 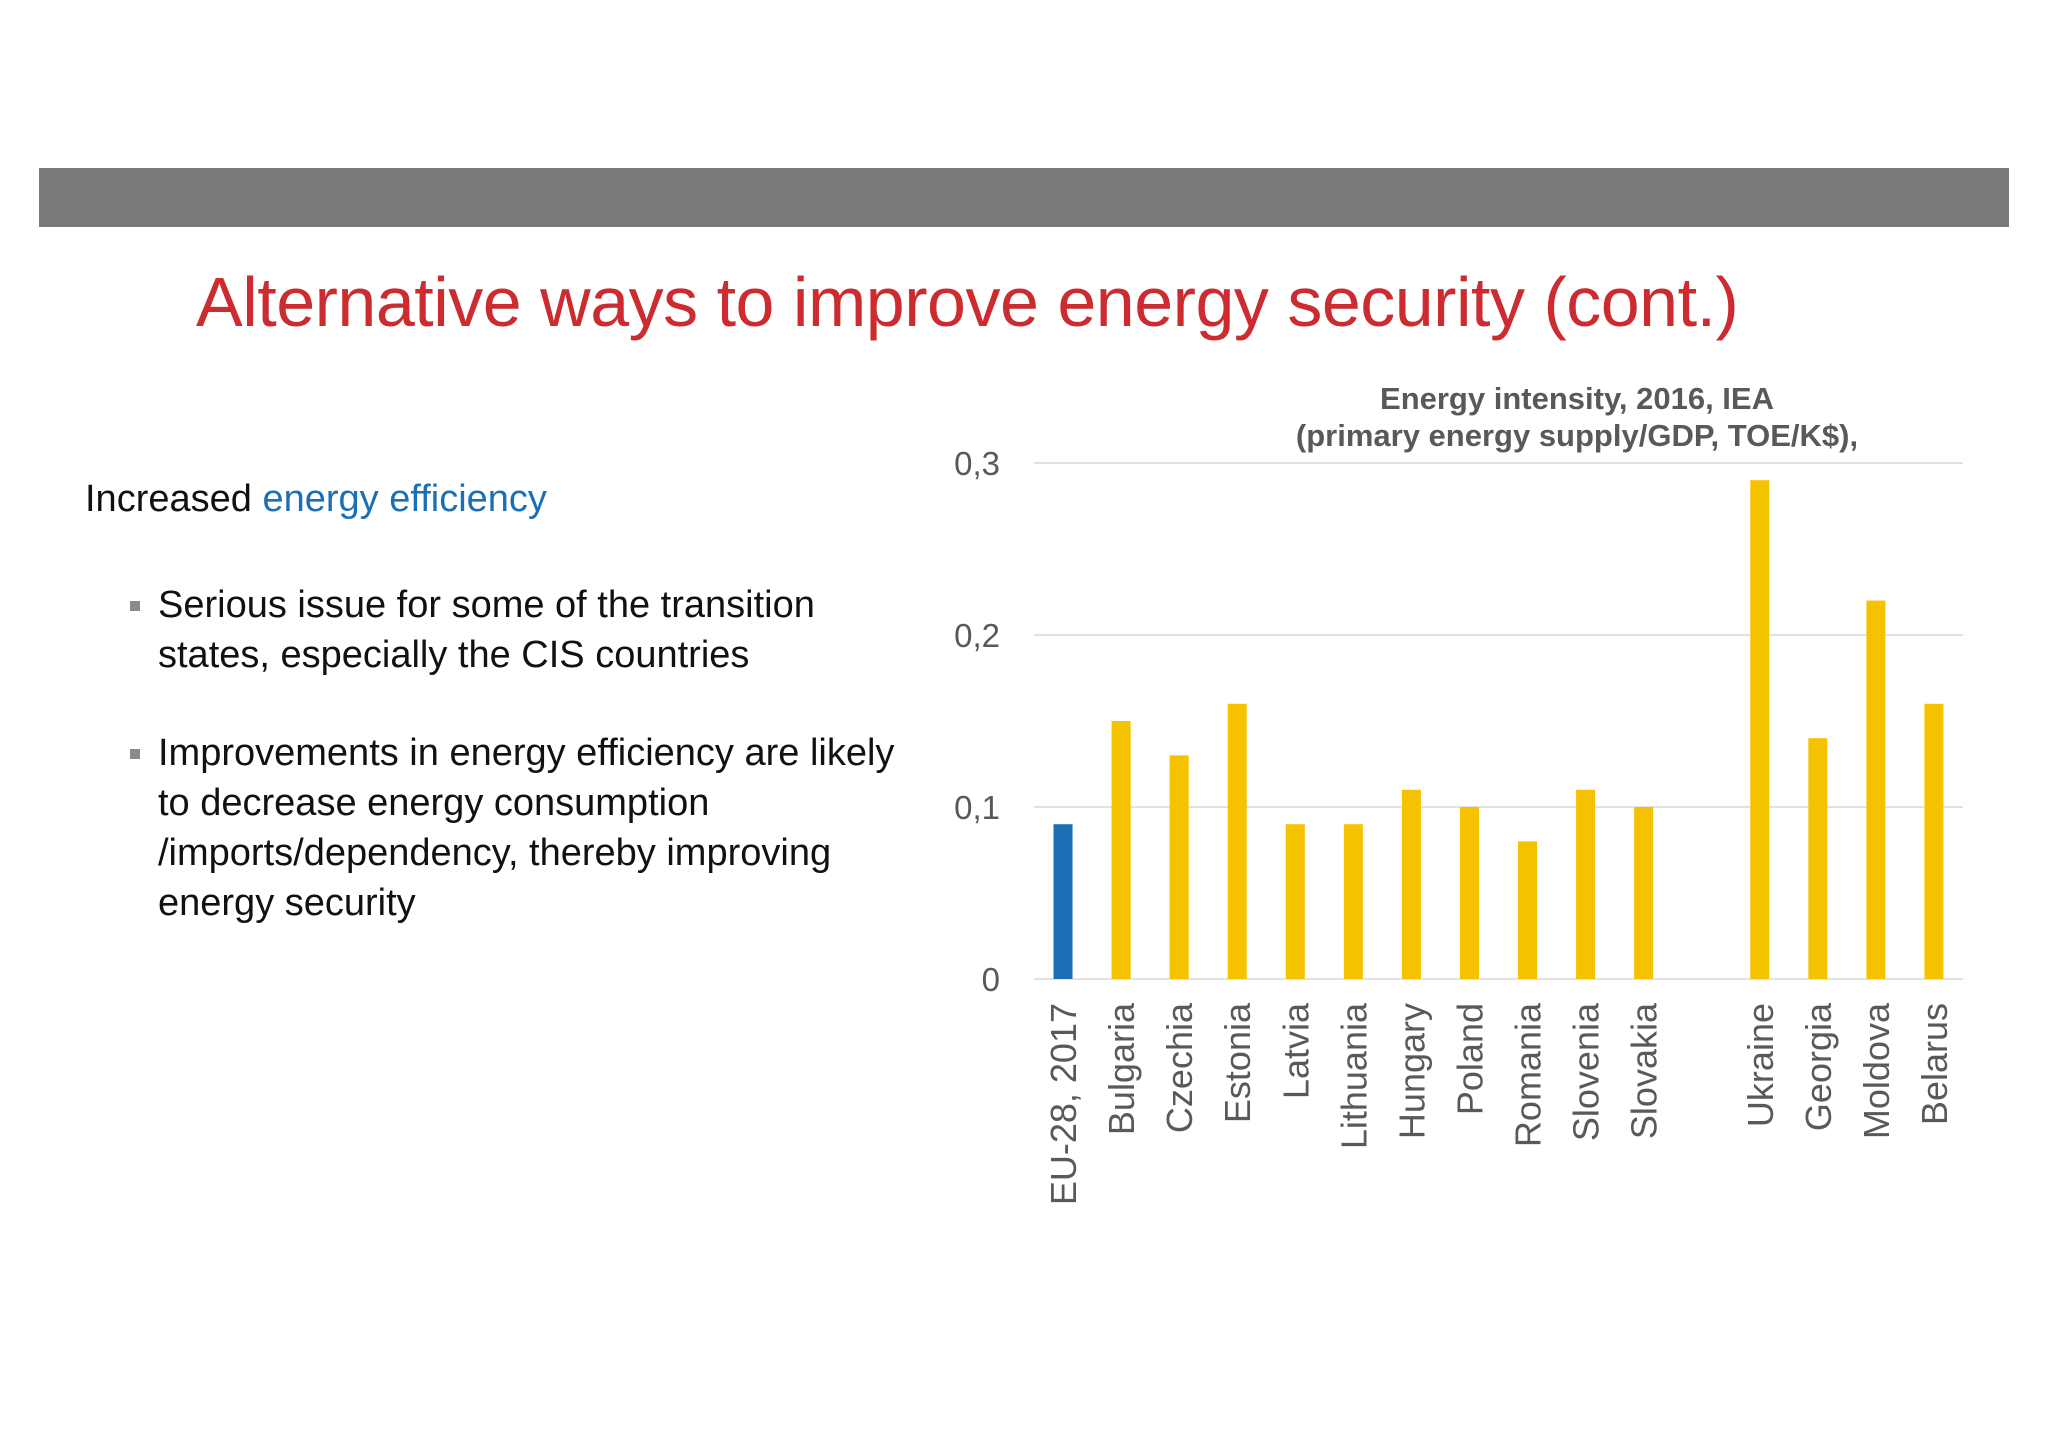 I want to click on intro-prefix: Increased, so click(x=168, y=499).